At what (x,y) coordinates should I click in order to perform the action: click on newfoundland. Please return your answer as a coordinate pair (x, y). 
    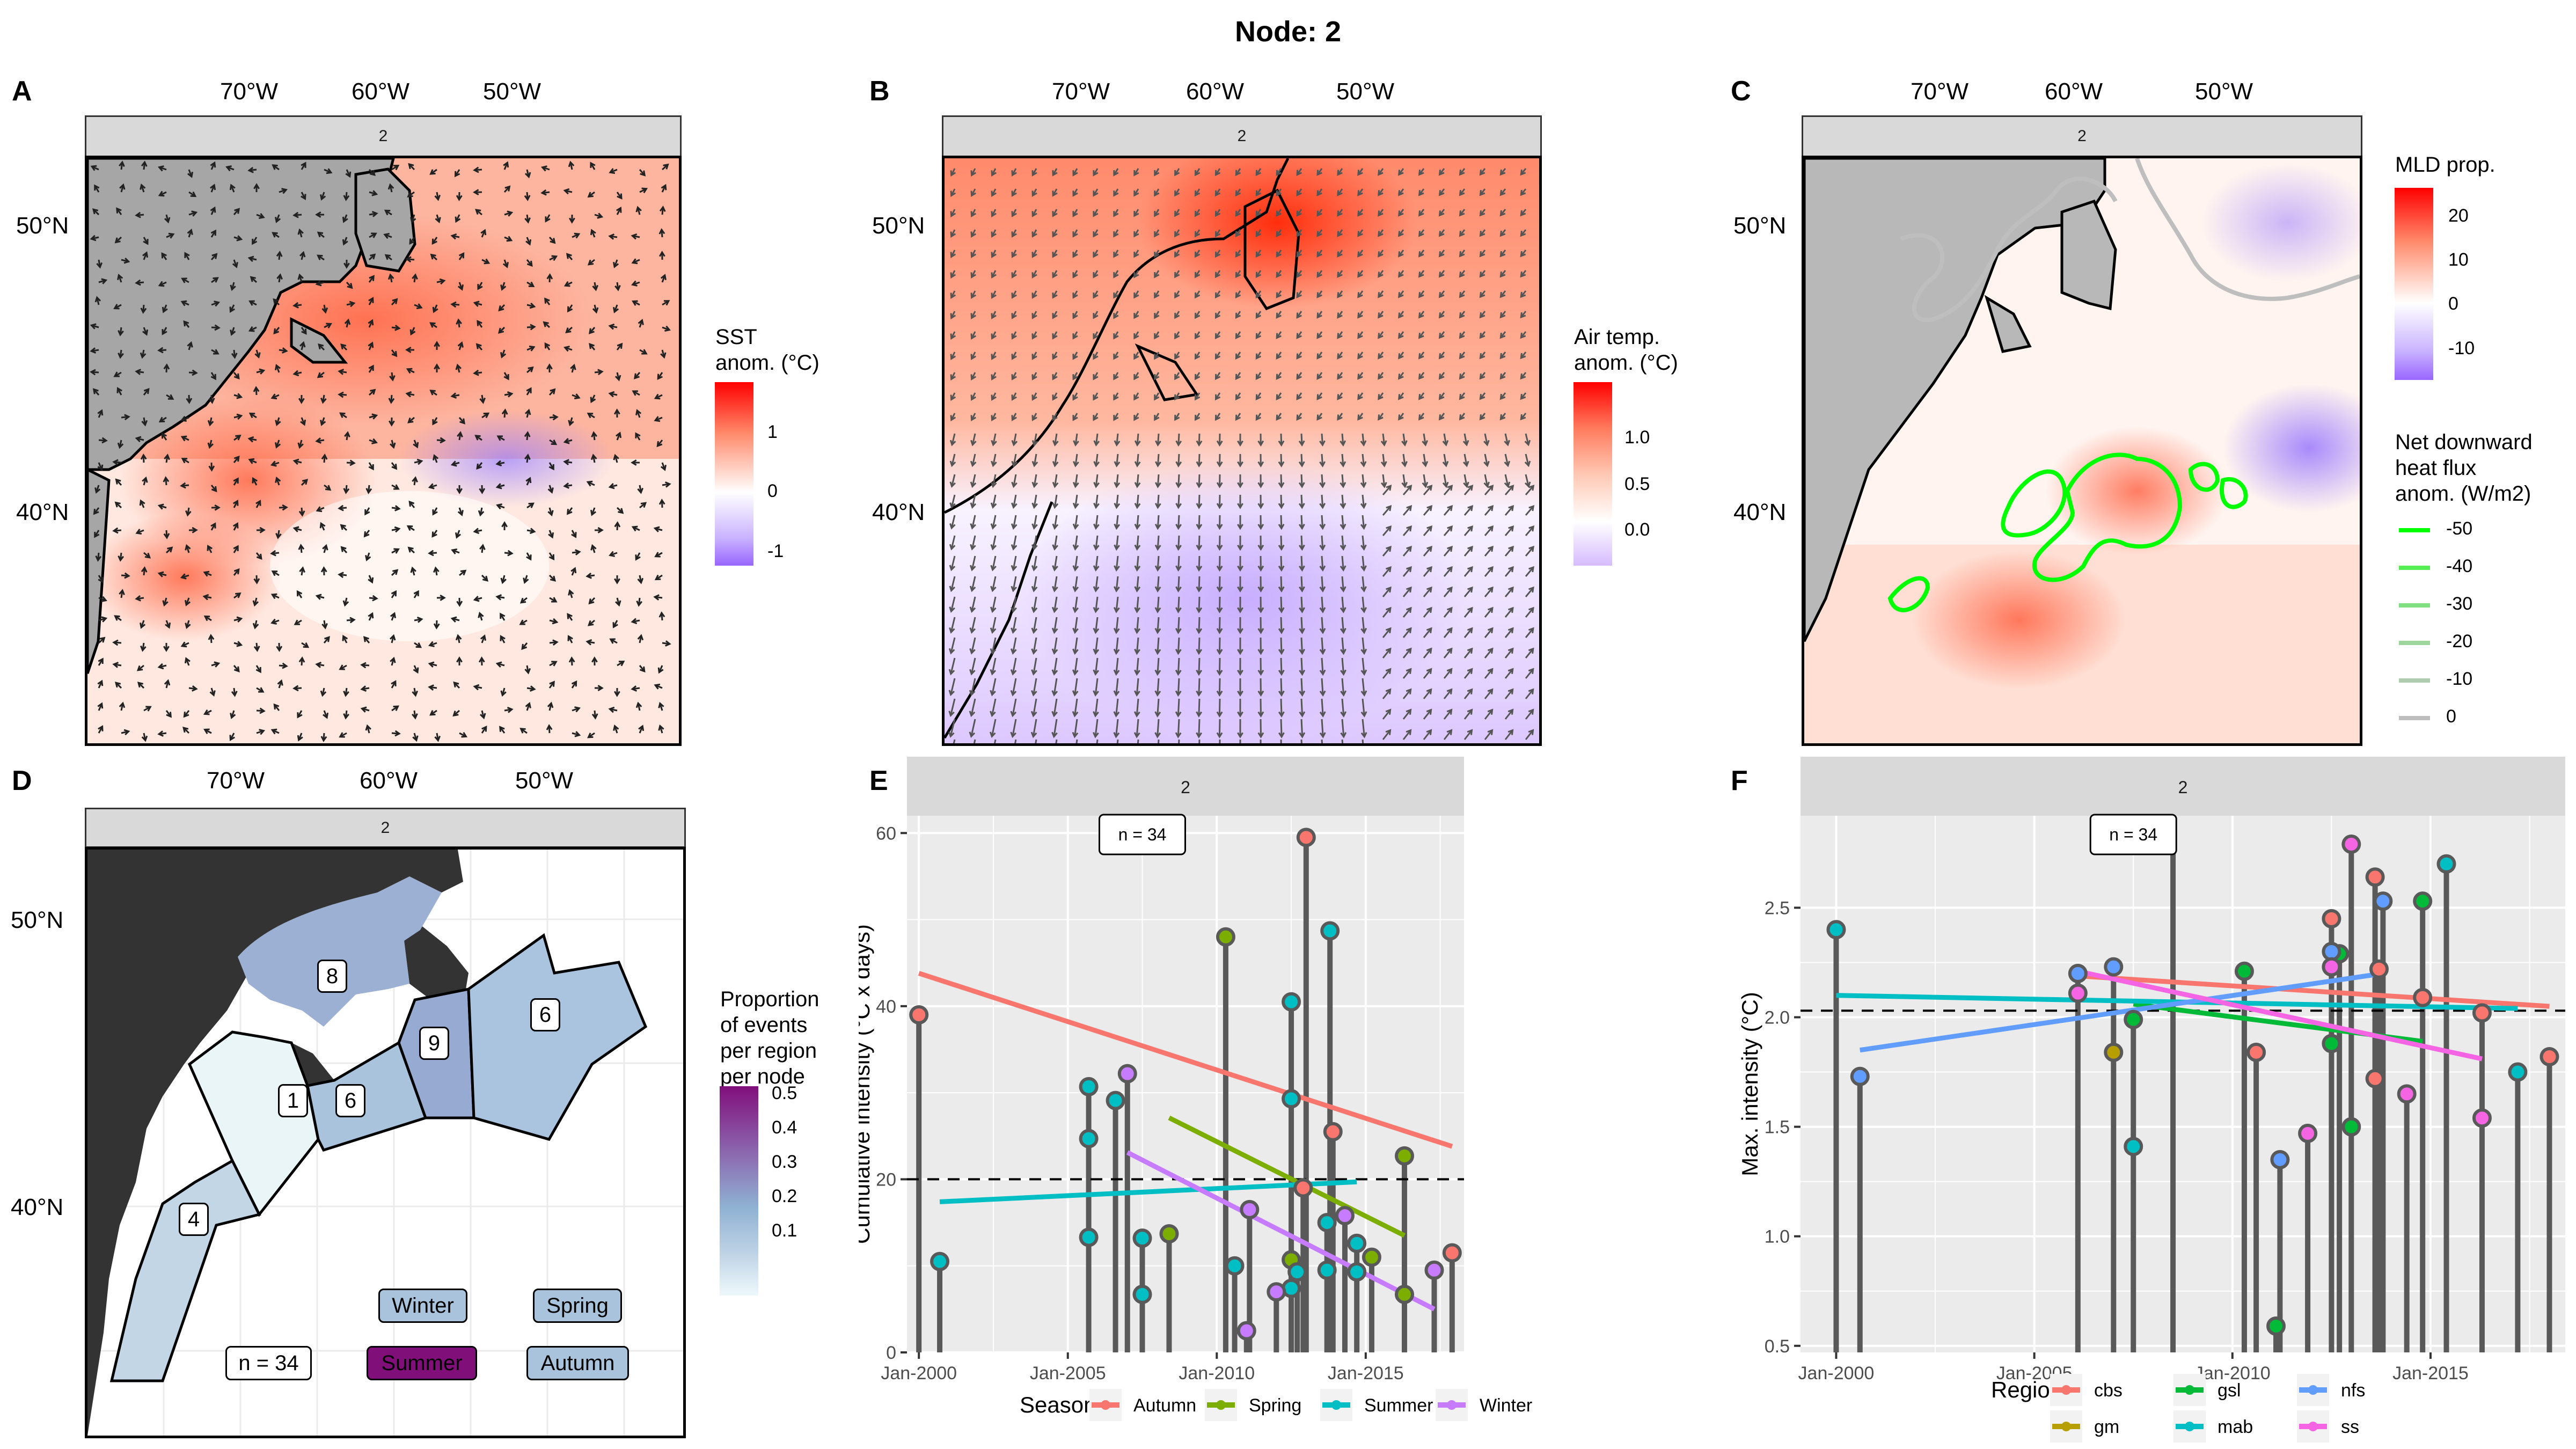
    Looking at the image, I should click on (436, 965).